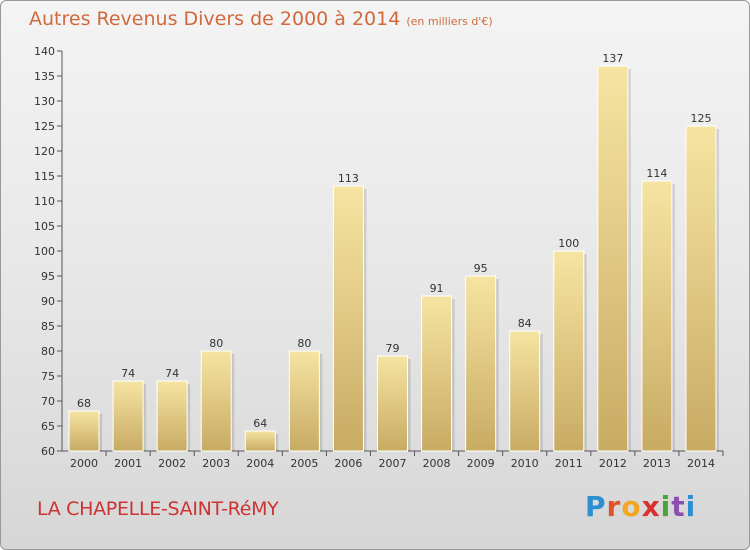  What do you see at coordinates (84, 403) in the screenshot?
I see `data-label: 68` at bounding box center [84, 403].